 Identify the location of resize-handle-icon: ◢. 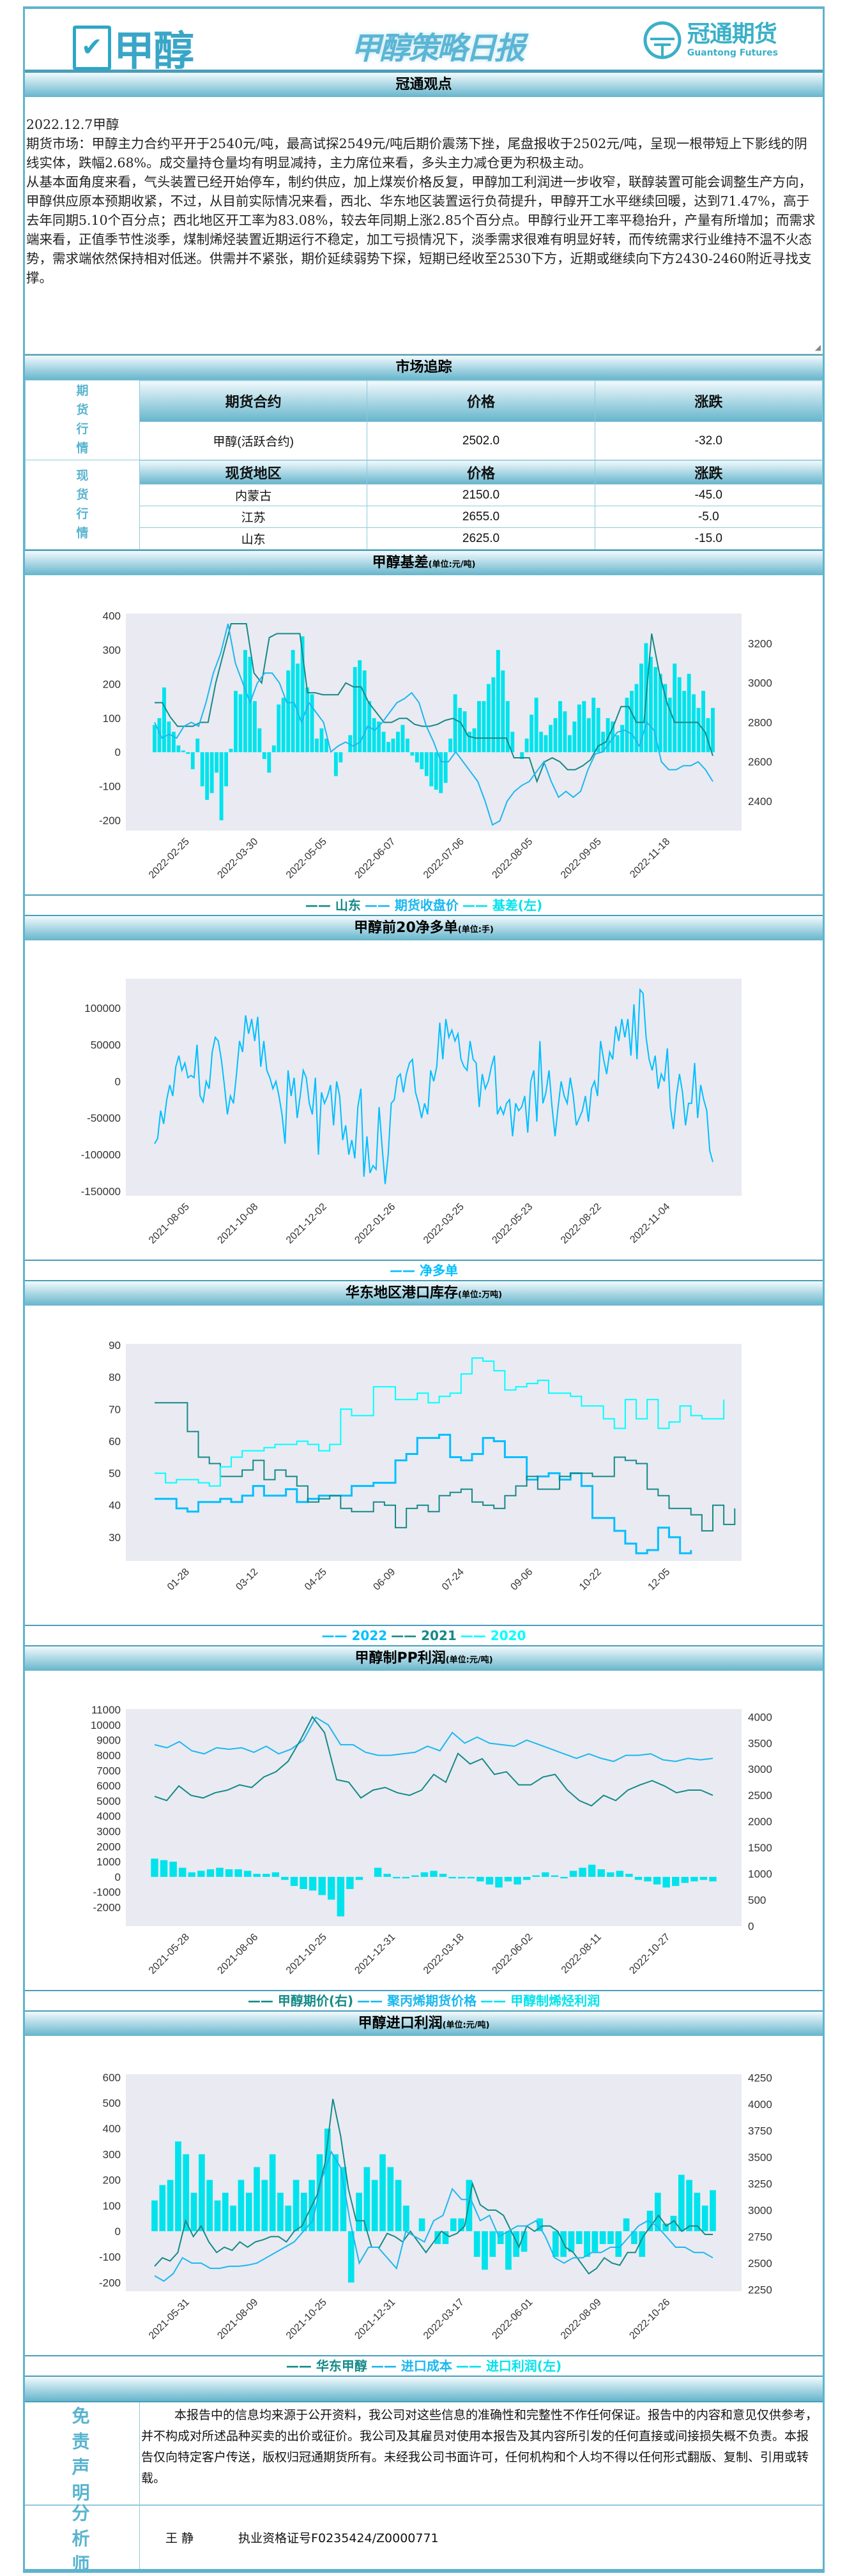
(818, 347).